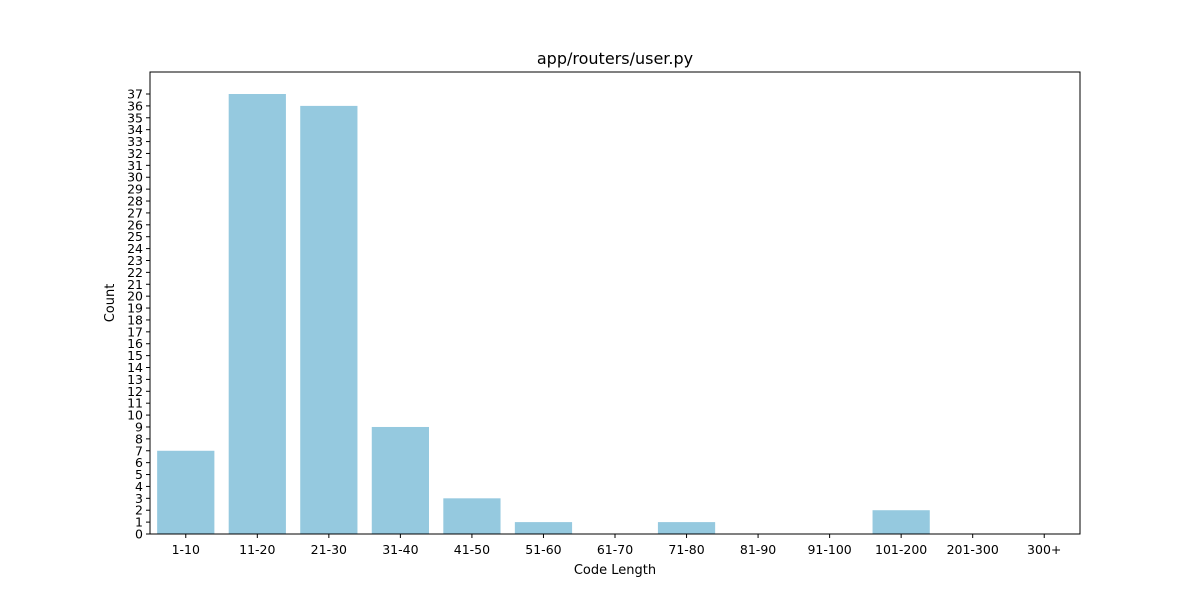  What do you see at coordinates (615, 570) in the screenshot?
I see `x-axis-label: Code Length` at bounding box center [615, 570].